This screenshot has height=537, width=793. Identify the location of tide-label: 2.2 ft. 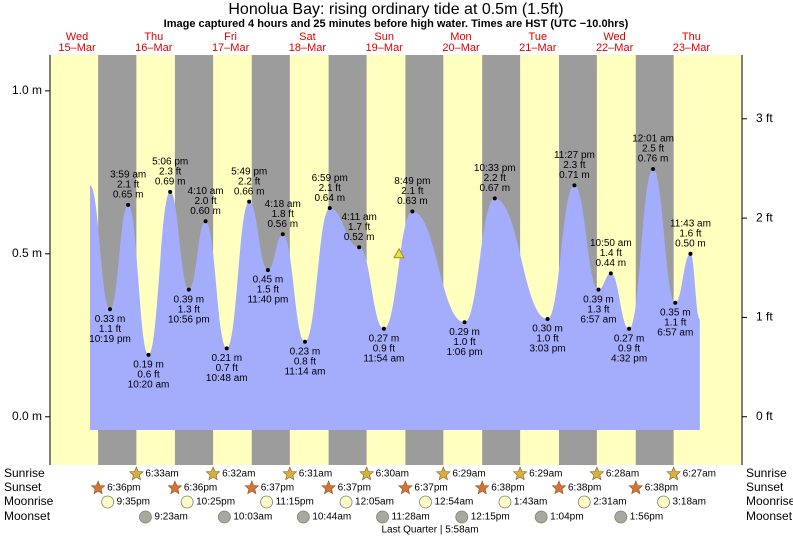
(495, 178).